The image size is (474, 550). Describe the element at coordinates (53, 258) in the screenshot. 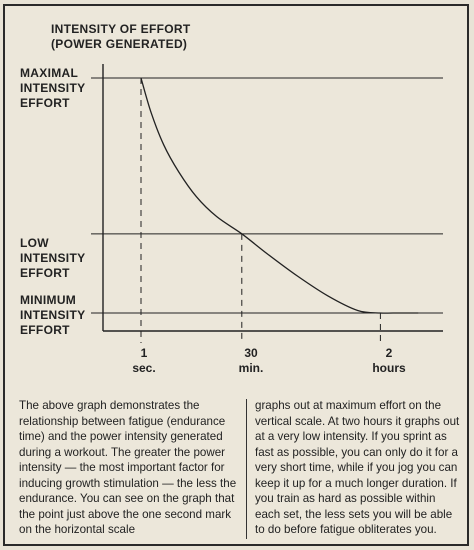

I see `y-level-label-low: LOW INTENSITY EFFORT` at that location.